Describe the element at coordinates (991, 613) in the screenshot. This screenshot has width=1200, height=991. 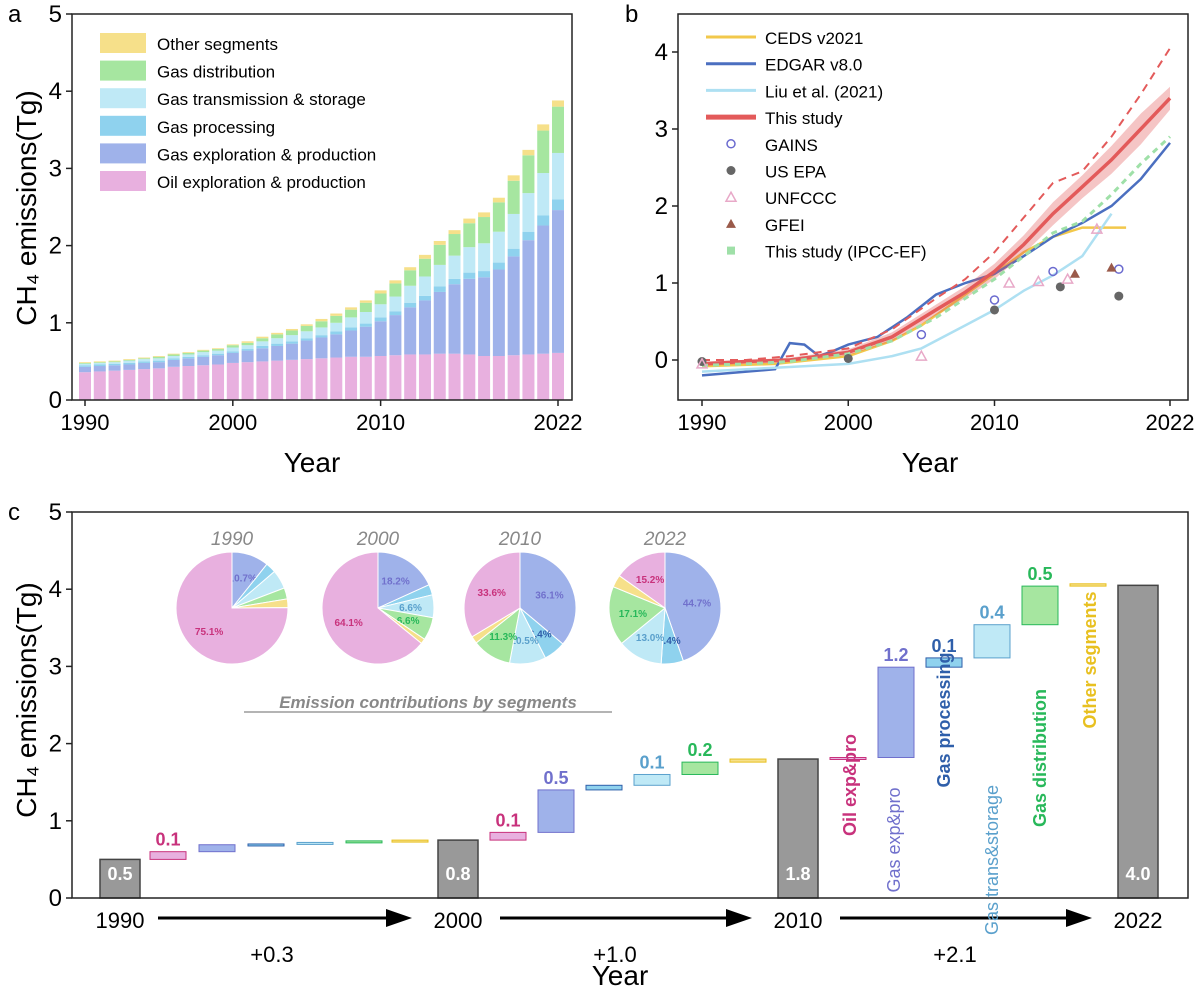
I see `waterfall-step-label: 0.4` at that location.